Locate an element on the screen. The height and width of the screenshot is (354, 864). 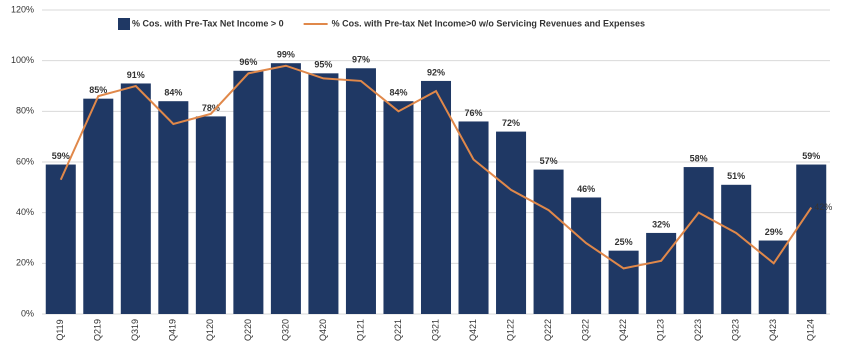
x-tick-label: Q223 is located at coordinates (698, 330).